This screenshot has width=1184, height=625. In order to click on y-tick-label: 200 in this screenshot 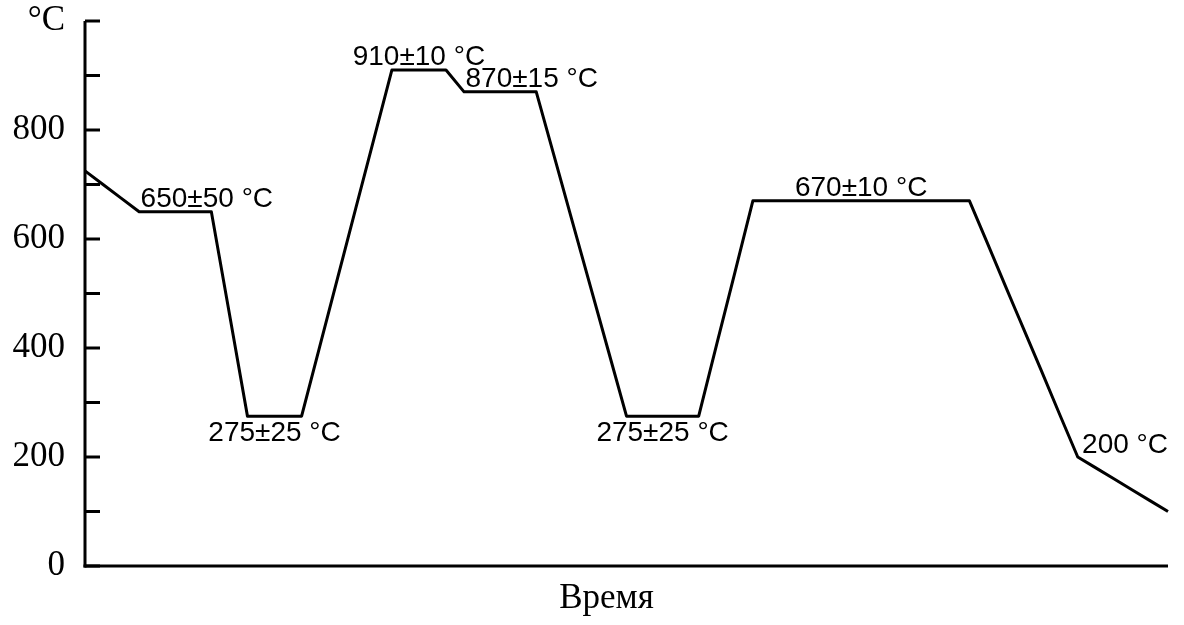, I will do `click(38, 455)`.